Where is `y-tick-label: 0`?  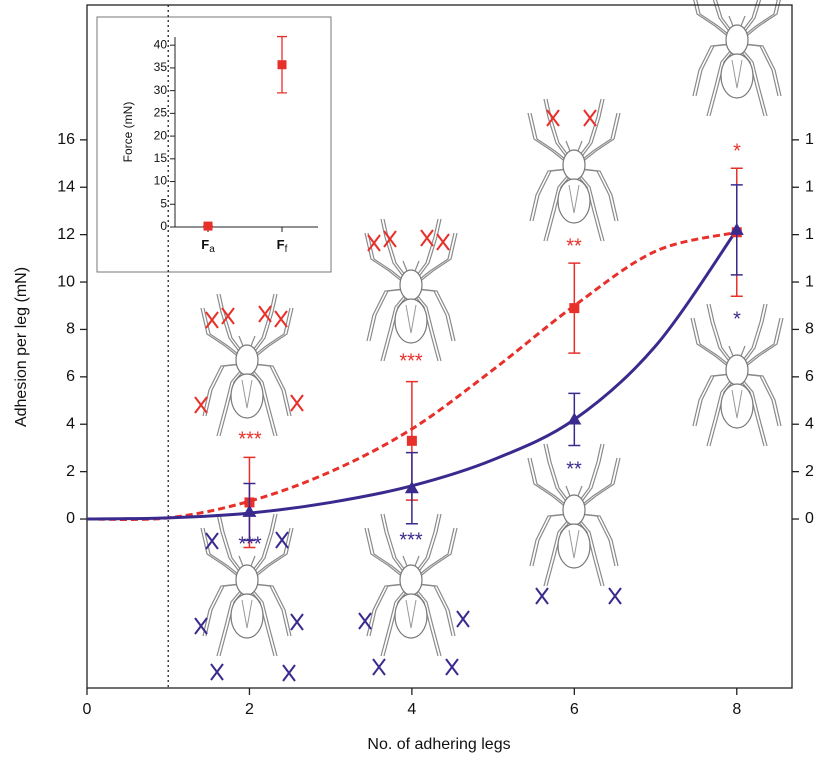
y-tick-label: 0 is located at coordinates (70, 518).